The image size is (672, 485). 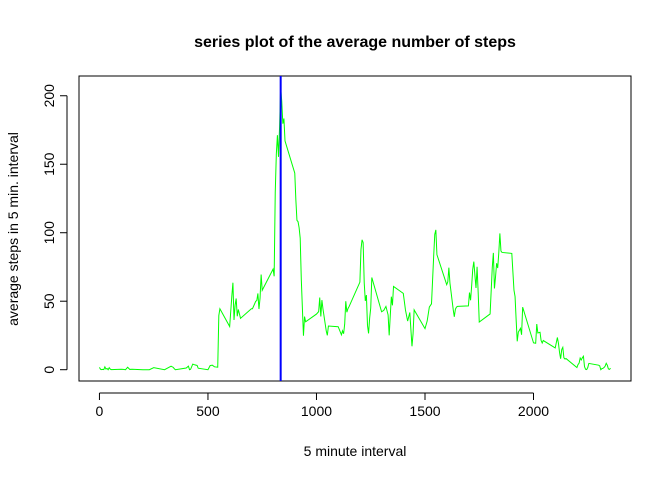 What do you see at coordinates (424, 411) in the screenshot?
I see `x-tick-label: 1500` at bounding box center [424, 411].